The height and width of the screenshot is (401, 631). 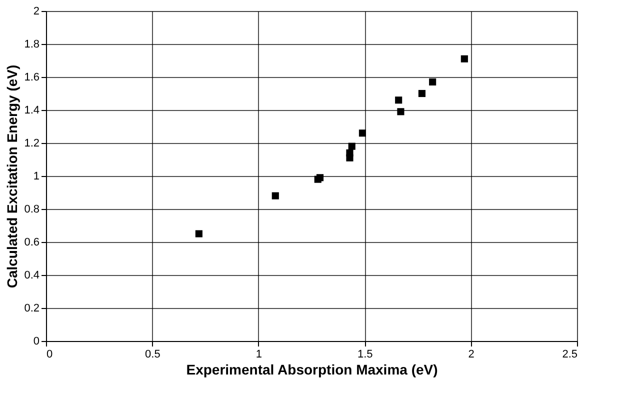 What do you see at coordinates (570, 354) in the screenshot?
I see `x-tick-label: 2.5` at bounding box center [570, 354].